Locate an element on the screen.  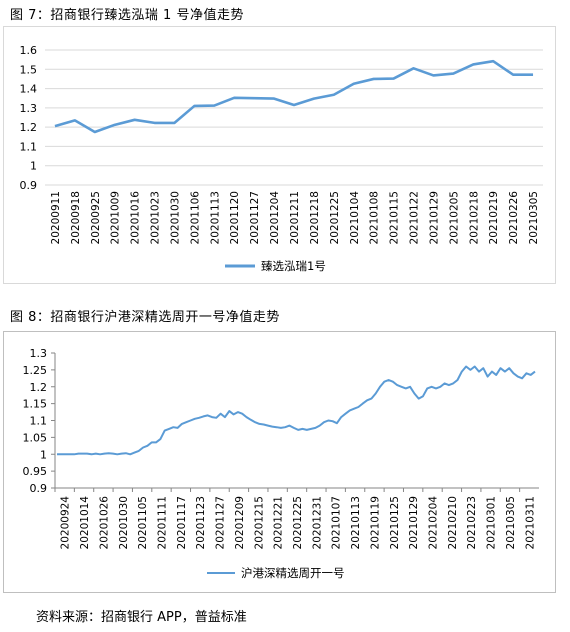
x-tick-label: 20210107 is located at coordinates (337, 522).